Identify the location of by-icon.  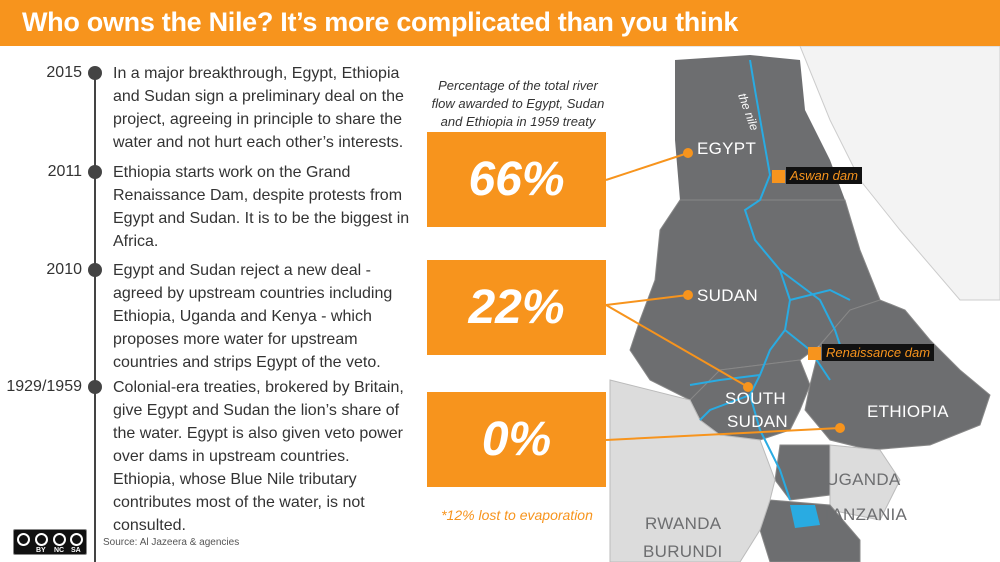
(41, 539).